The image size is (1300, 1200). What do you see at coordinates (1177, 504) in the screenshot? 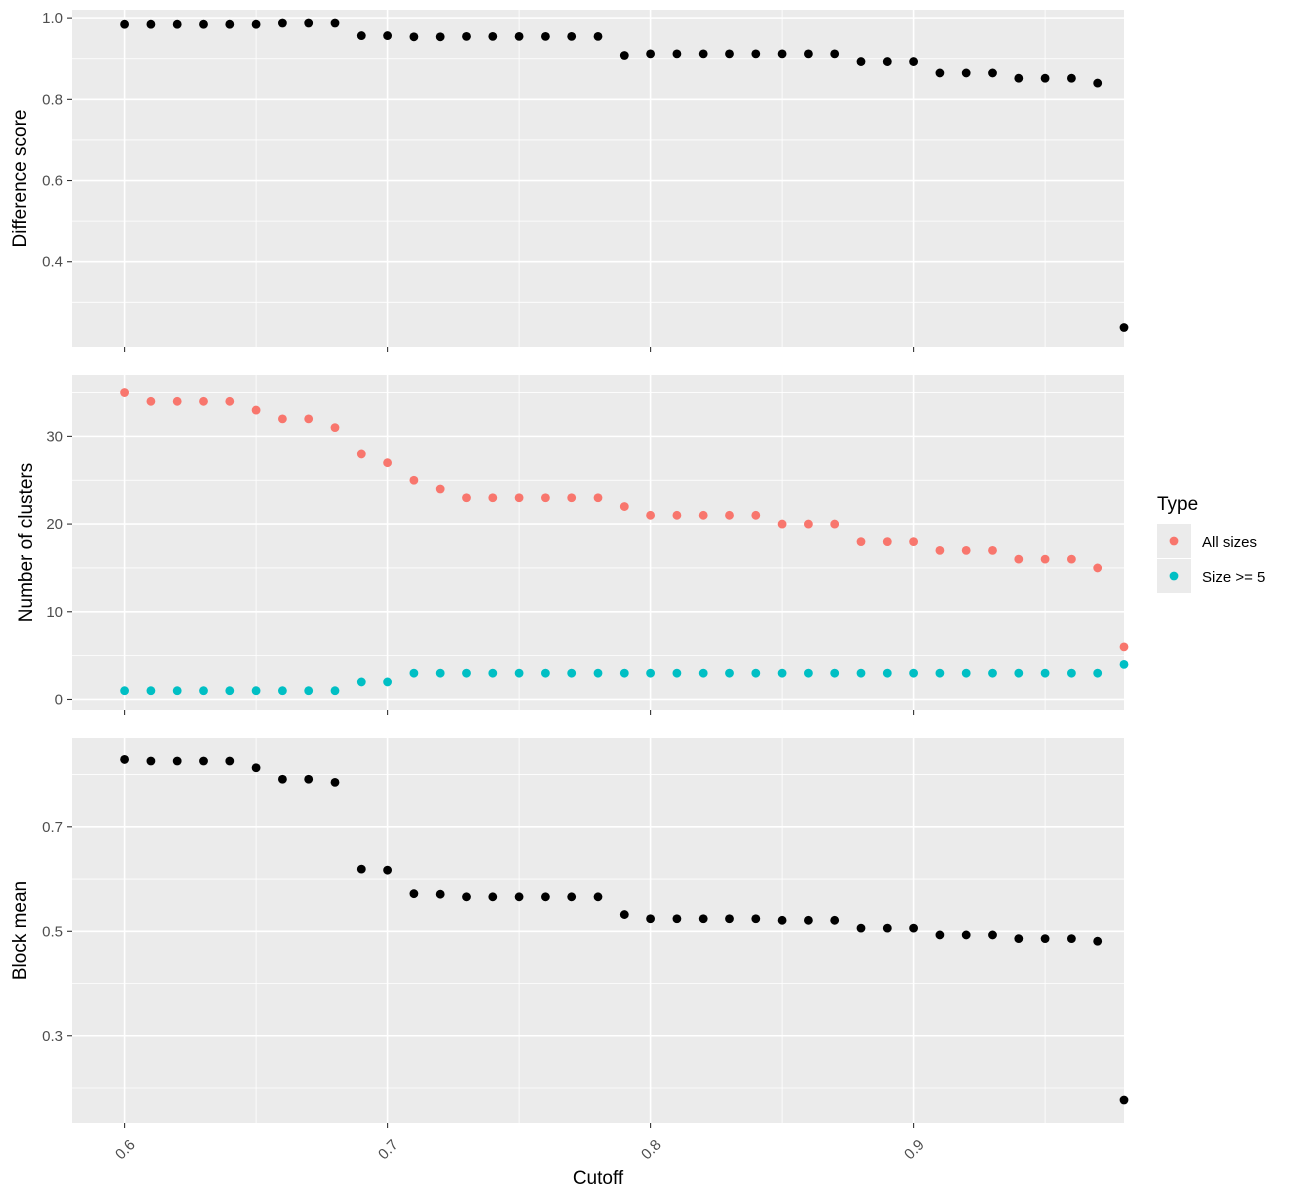
I see `legend-title: Type` at bounding box center [1177, 504].